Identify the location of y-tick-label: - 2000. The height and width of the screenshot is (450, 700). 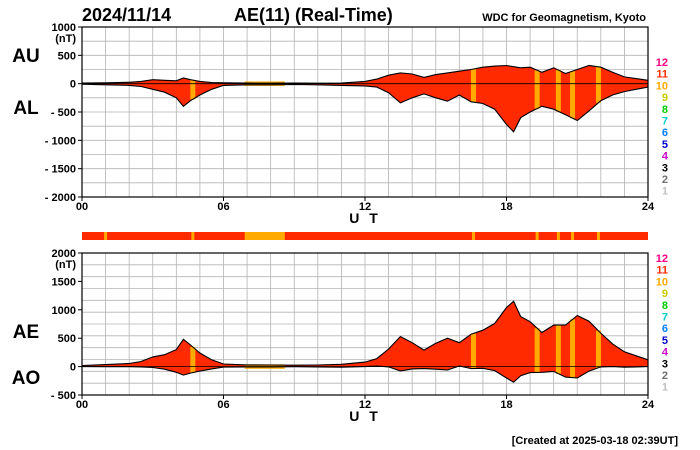
(60, 198).